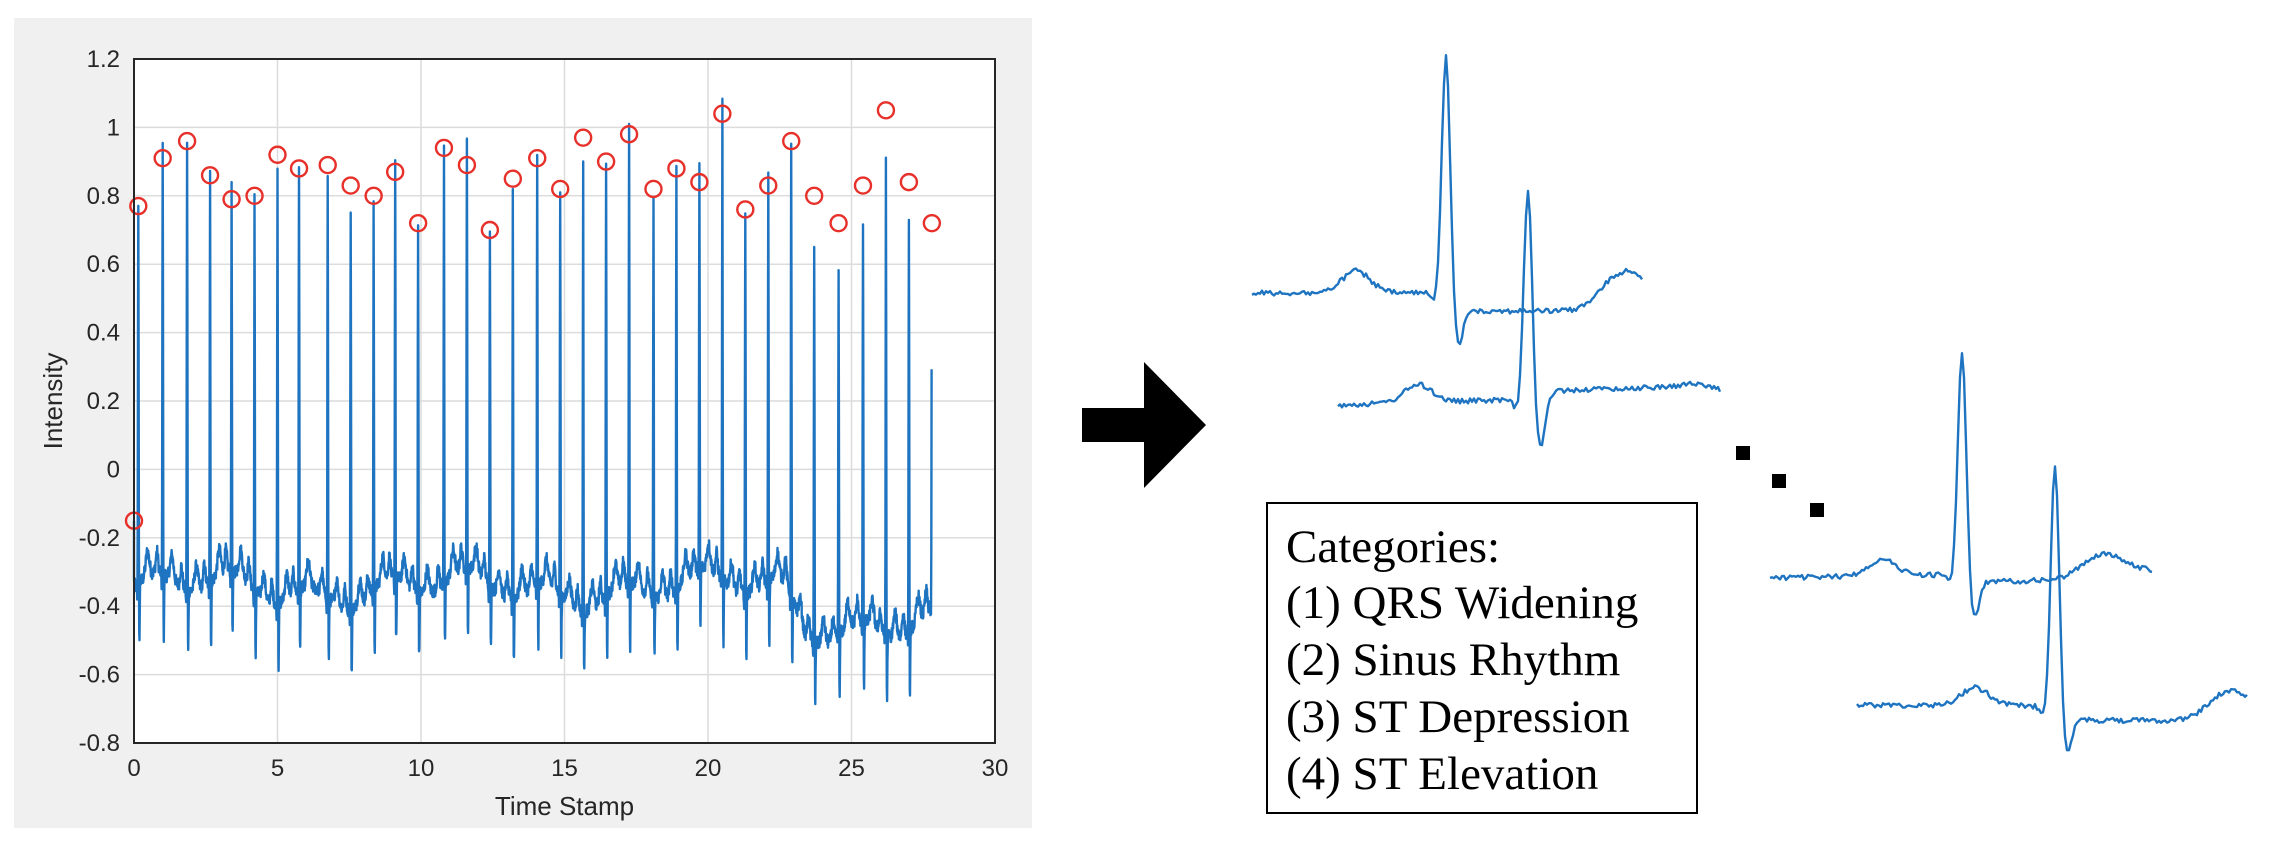 Image resolution: width=2270 pixels, height=846 pixels. I want to click on y-tick-label: -0.8, so click(99, 743).